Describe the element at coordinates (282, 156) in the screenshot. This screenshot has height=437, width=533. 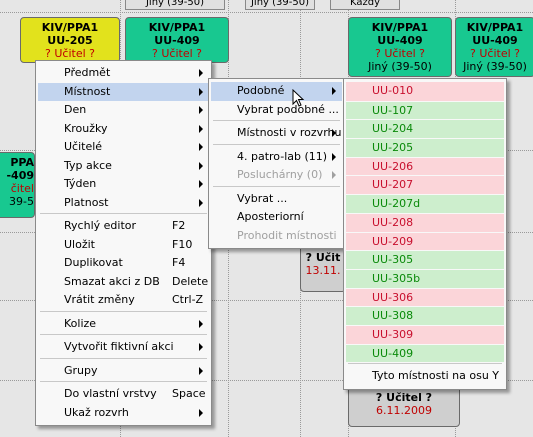
I see `menu-item-label: 4. patro-lab (11)` at that location.